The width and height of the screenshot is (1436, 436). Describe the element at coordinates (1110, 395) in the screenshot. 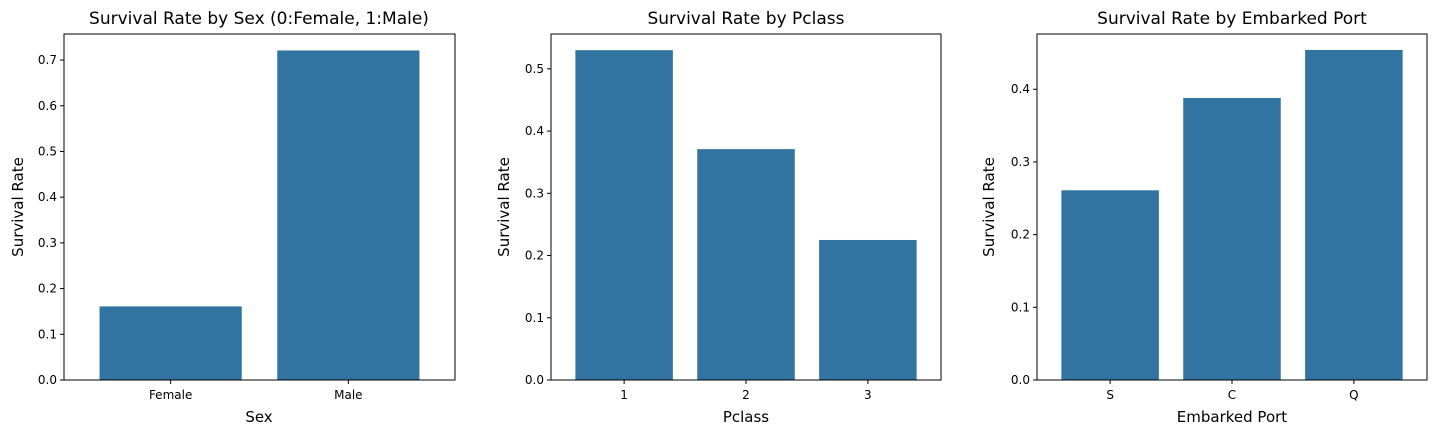

I see `x-tick-label: S` at that location.